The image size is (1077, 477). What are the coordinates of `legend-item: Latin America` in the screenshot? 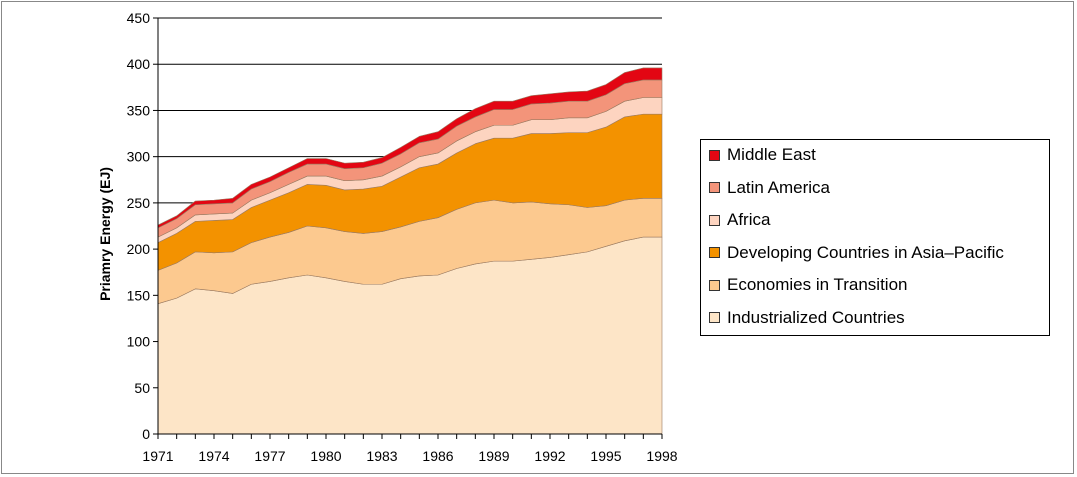 It's located at (769, 188).